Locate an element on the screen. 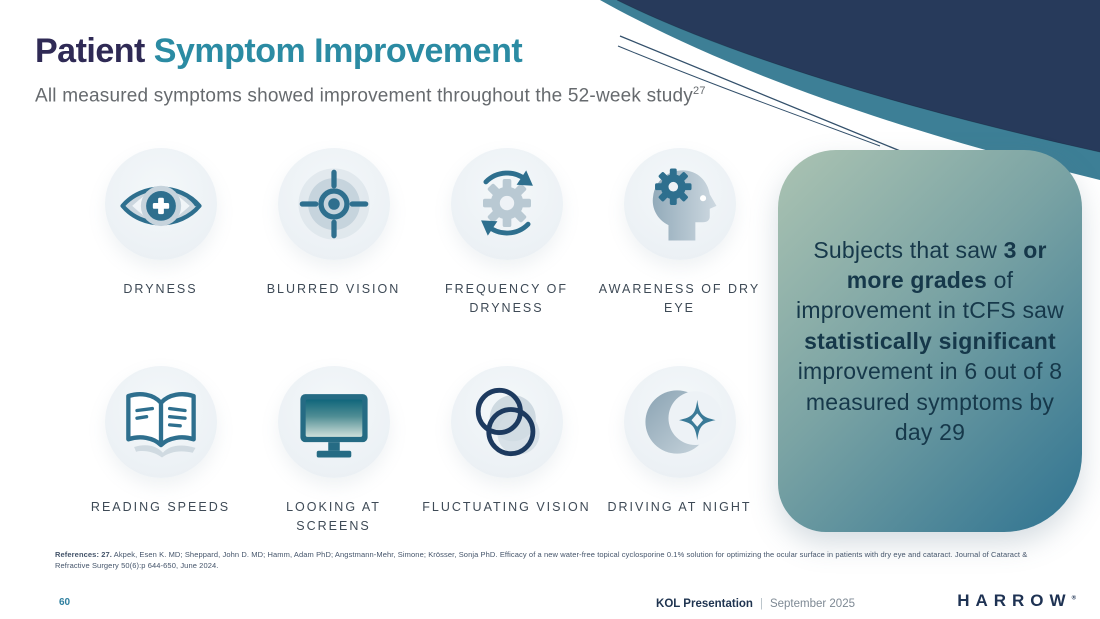 This screenshot has height=619, width=1100. symptom-cell-awareness-of-dry-eye: AWARENESS OF DRY EYE is located at coordinates (680, 257).